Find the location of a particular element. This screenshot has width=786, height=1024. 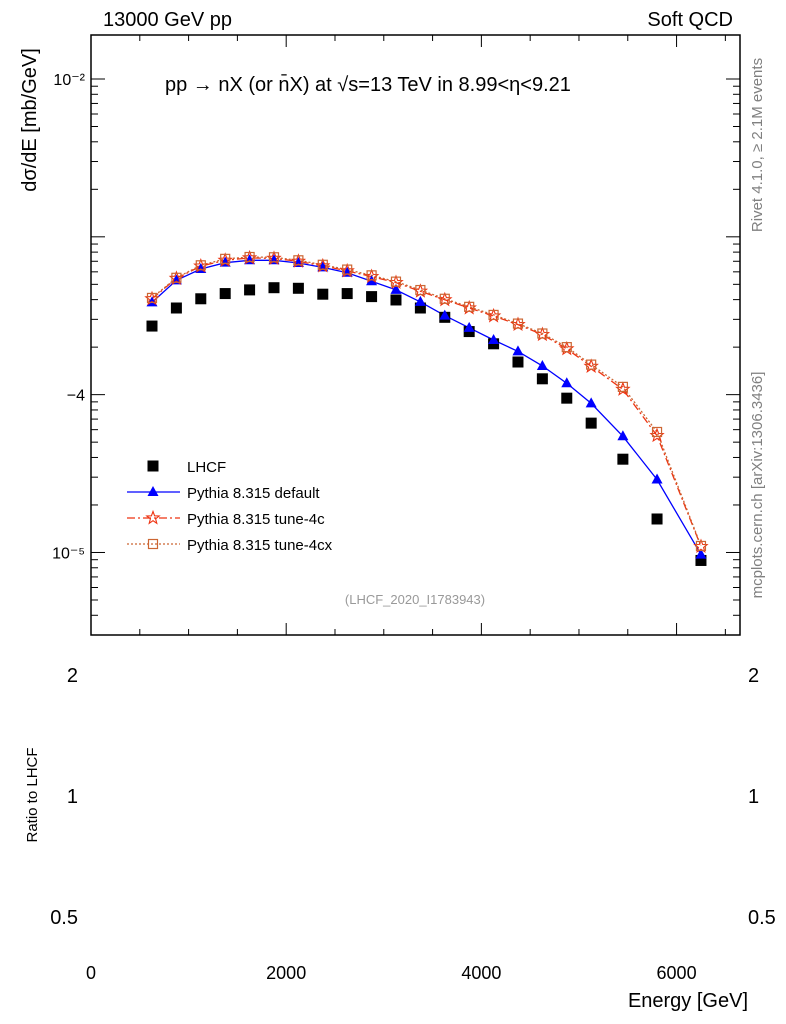

legend-label-pythia-8-315-default: Pythia 8.315 default is located at coordinates (253, 493).